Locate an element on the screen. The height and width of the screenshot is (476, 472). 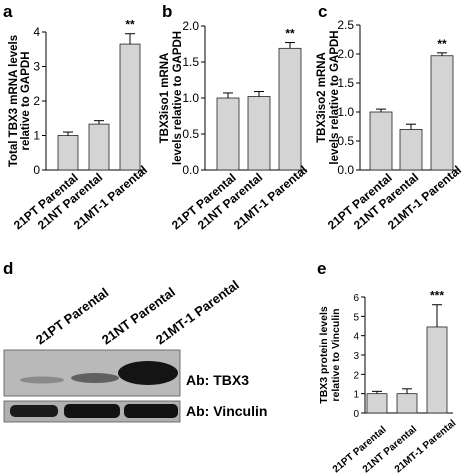
tbx3-band-21mt1 is located at coordinates (148, 373).